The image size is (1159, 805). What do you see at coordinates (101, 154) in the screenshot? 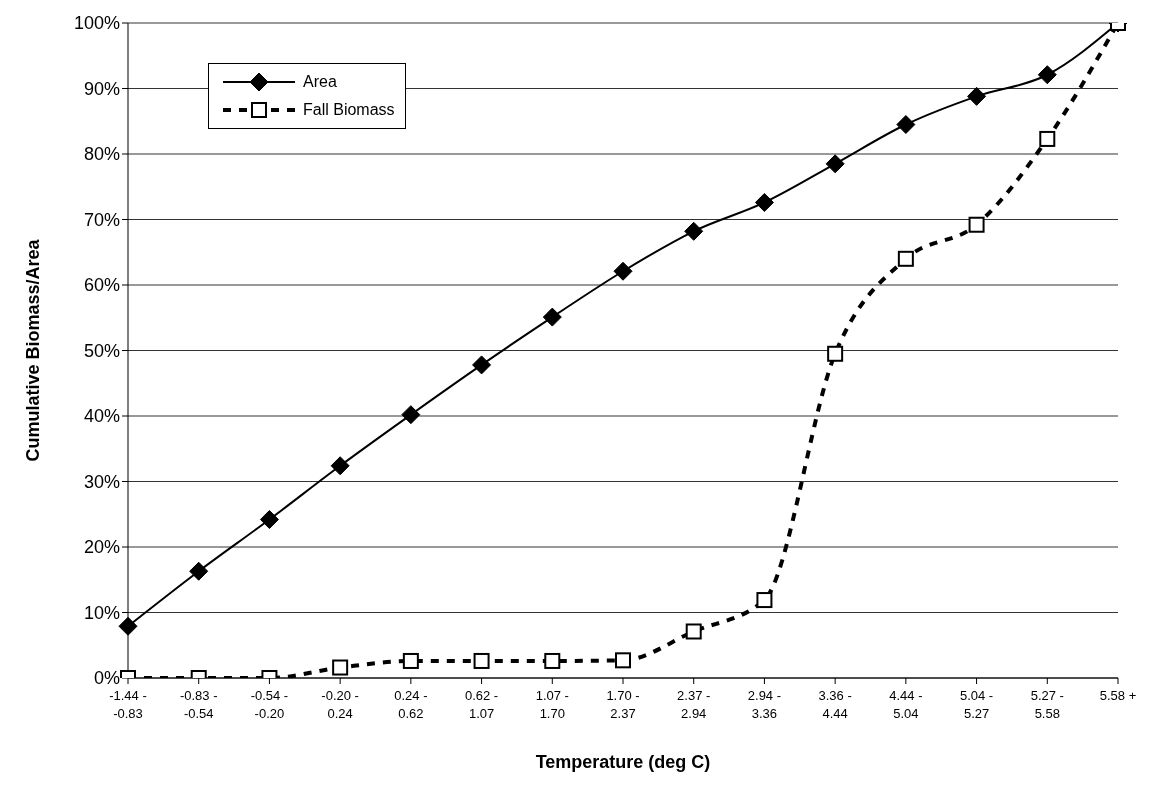
I see `y-tick-label: 80%` at bounding box center [101, 154].